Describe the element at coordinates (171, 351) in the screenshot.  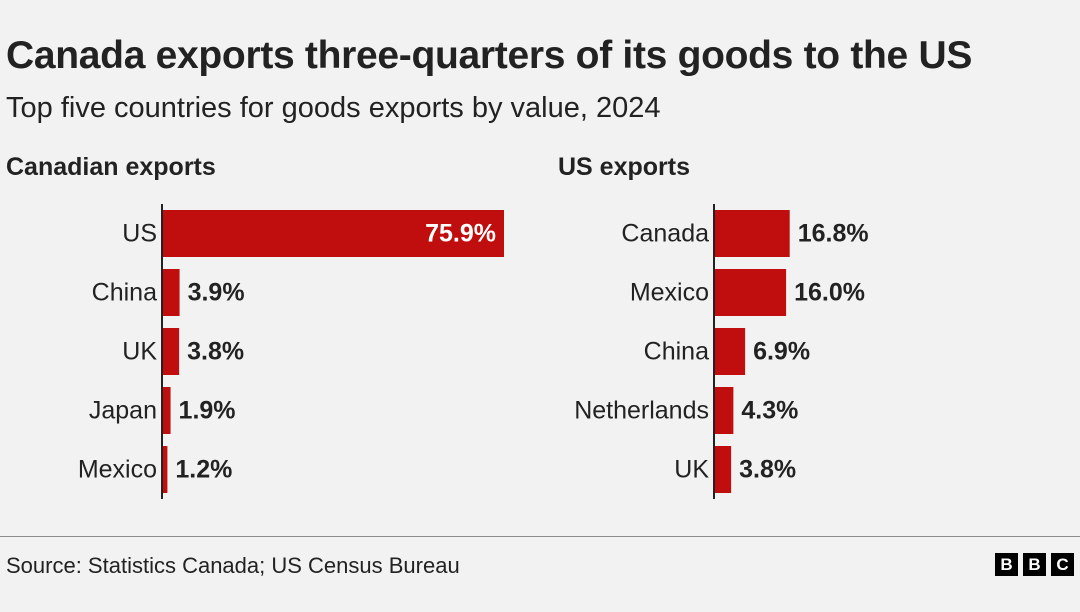
I see `canadian-bar-uk` at that location.